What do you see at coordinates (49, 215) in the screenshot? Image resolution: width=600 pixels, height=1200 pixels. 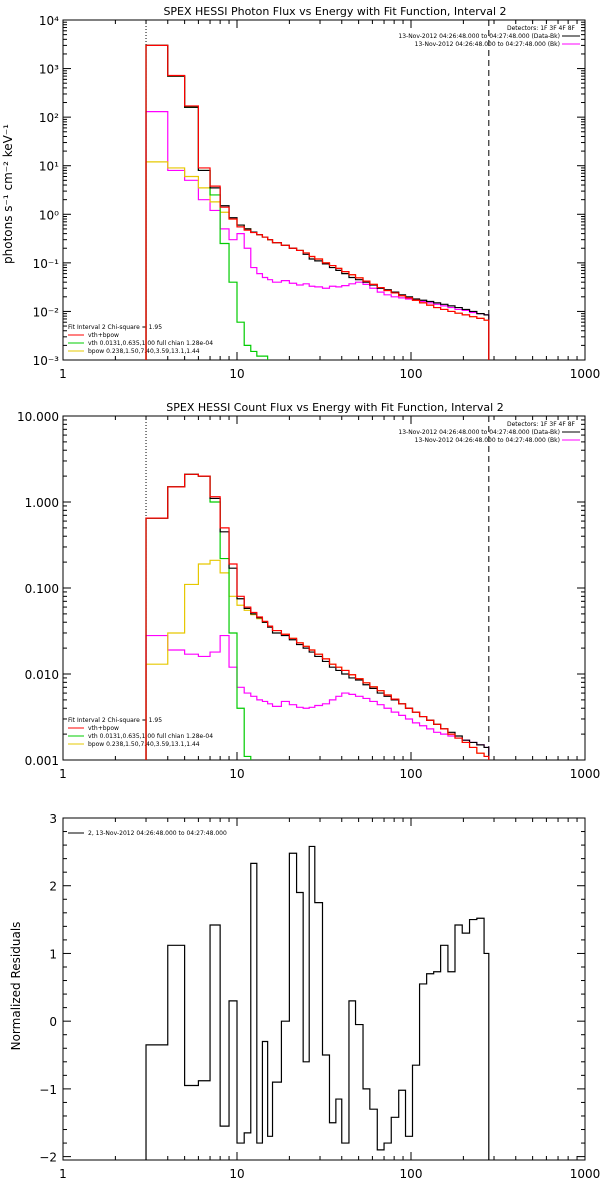 I see `y-tick-label: 10⁰` at bounding box center [49, 215].